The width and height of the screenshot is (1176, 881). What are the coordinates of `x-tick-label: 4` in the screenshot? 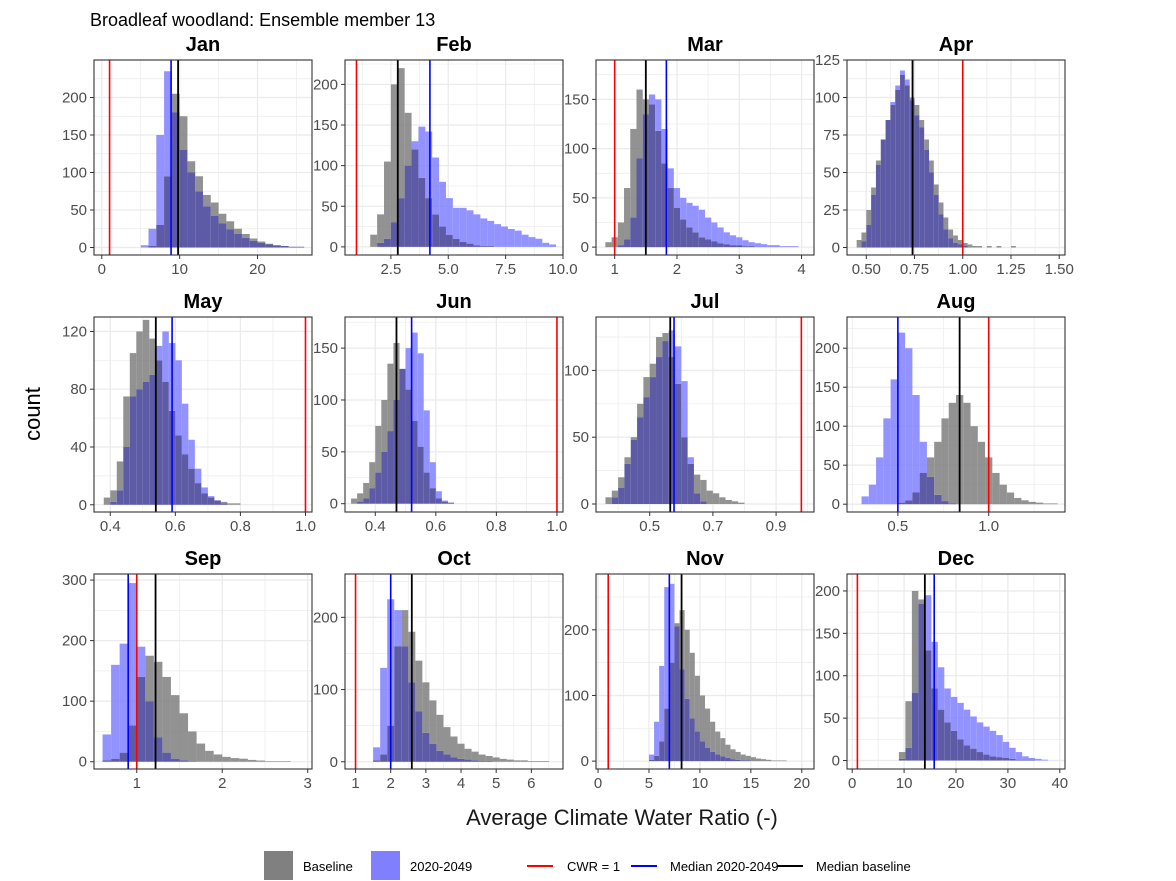 It's located at (801, 269).